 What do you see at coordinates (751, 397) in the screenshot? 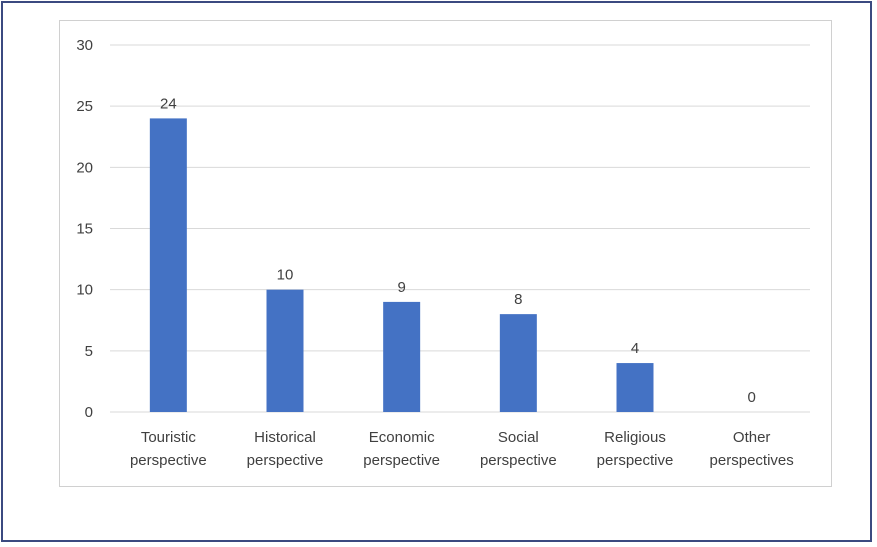
I see `data-label: 0` at bounding box center [751, 397].